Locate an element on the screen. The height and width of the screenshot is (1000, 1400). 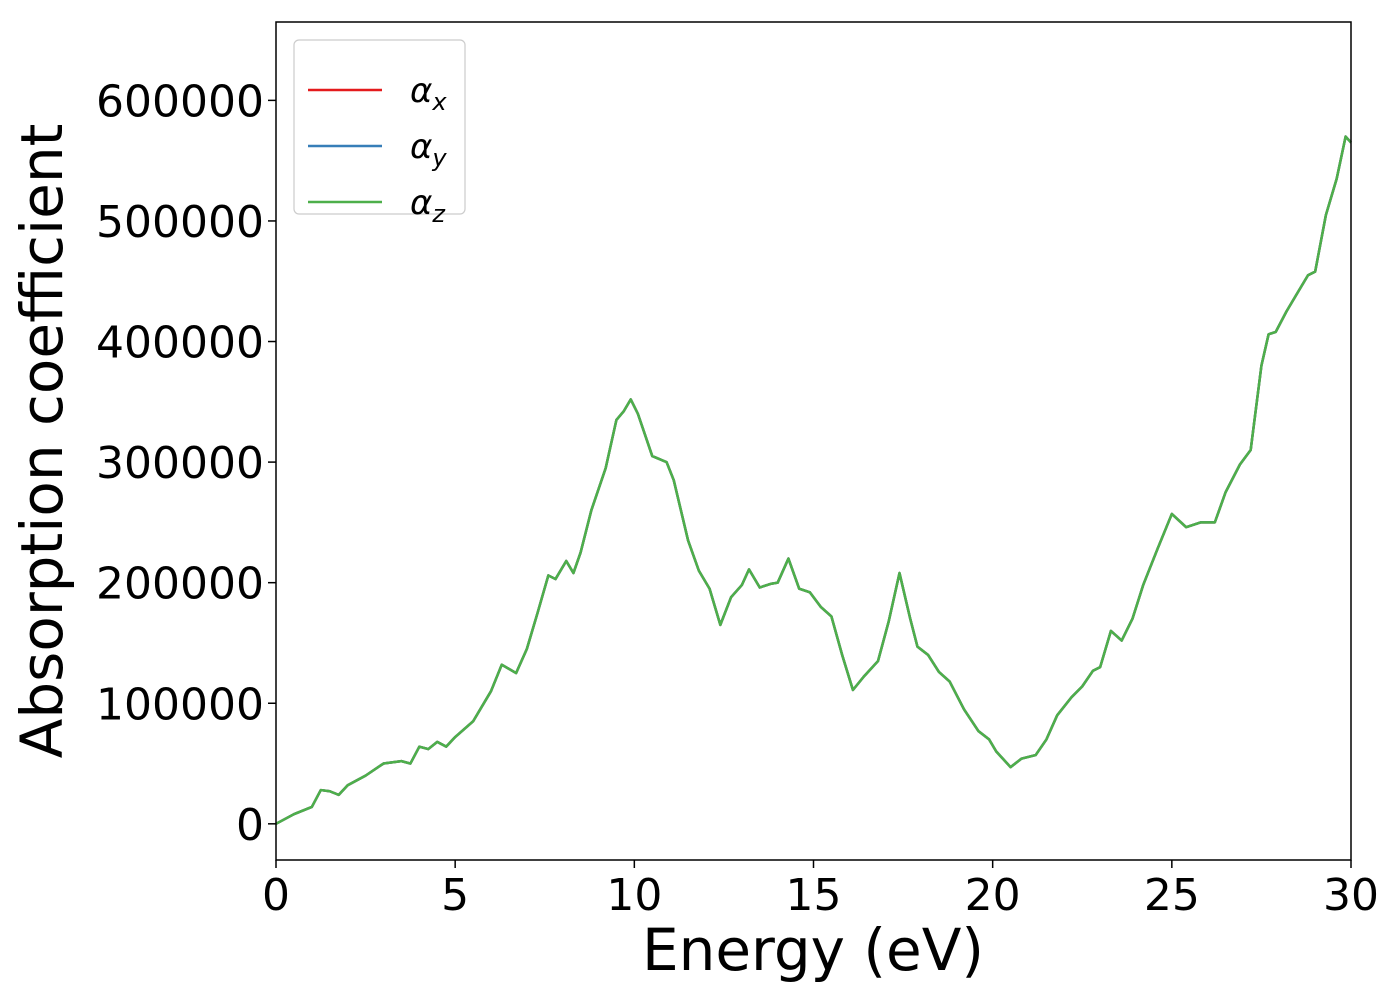
legend-box is located at coordinates (379, 127).